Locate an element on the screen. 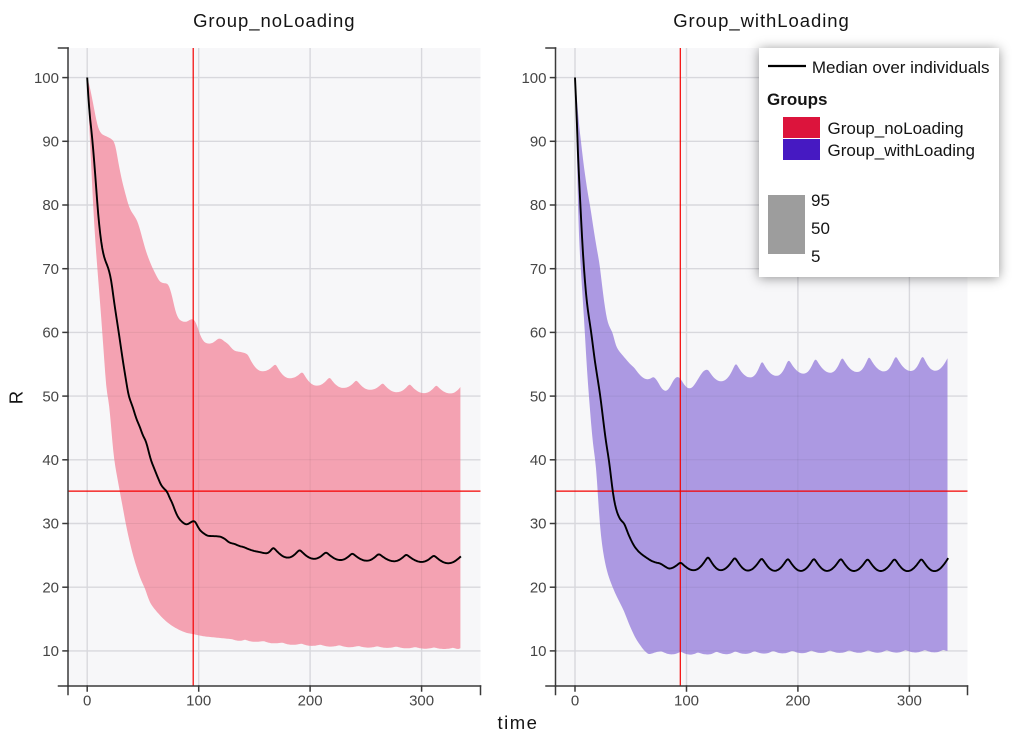 This screenshot has height=741, width=1012. svg-text: Group_withLoading is located at coordinates (761, 21).